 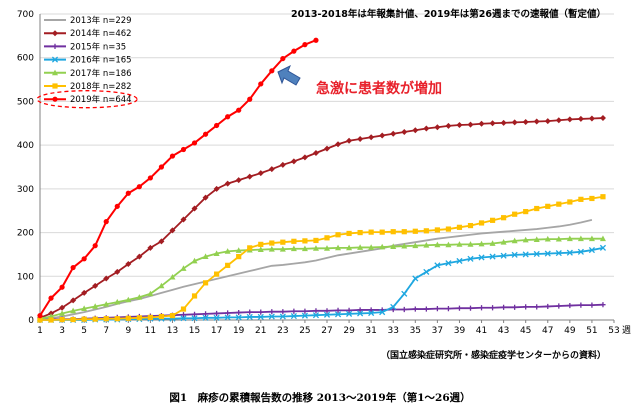 I want to click on x-tick-label: 27, so click(x=326, y=331).